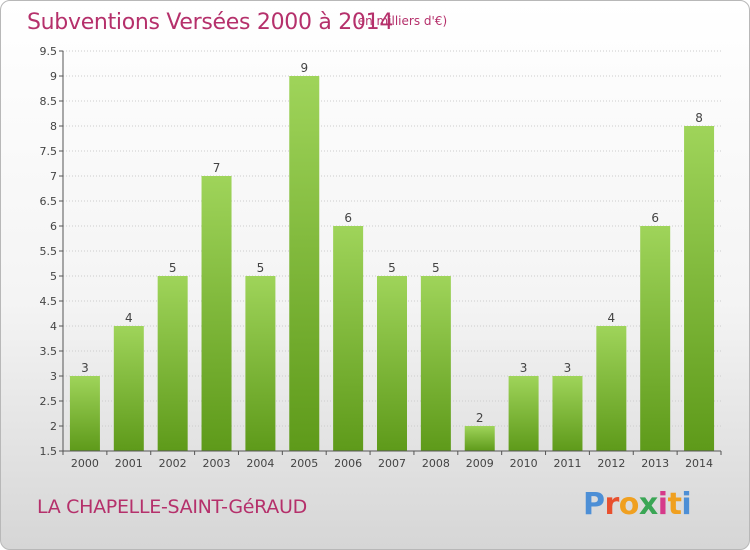  Describe the element at coordinates (699, 463) in the screenshot. I see `x-tick-label: 2014` at that location.